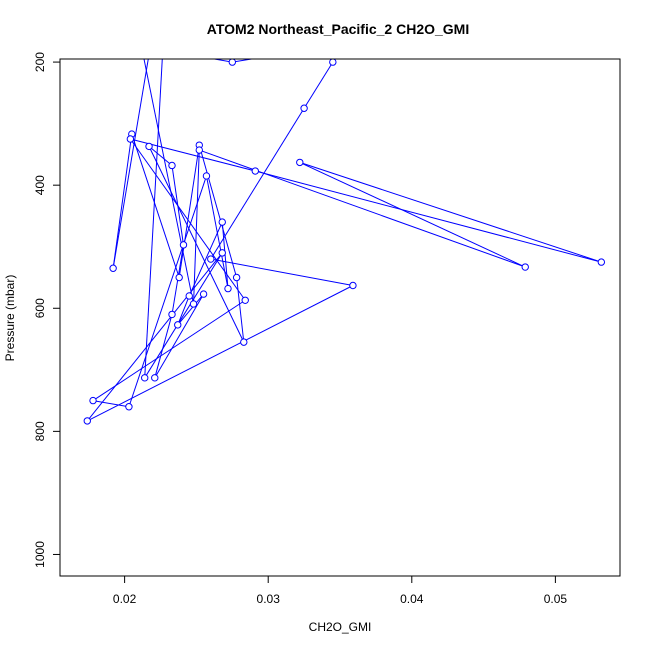 Image resolution: width=650 pixels, height=650 pixels. Describe the element at coordinates (40, 431) in the screenshot. I see `y-tick-label: 800` at that location.